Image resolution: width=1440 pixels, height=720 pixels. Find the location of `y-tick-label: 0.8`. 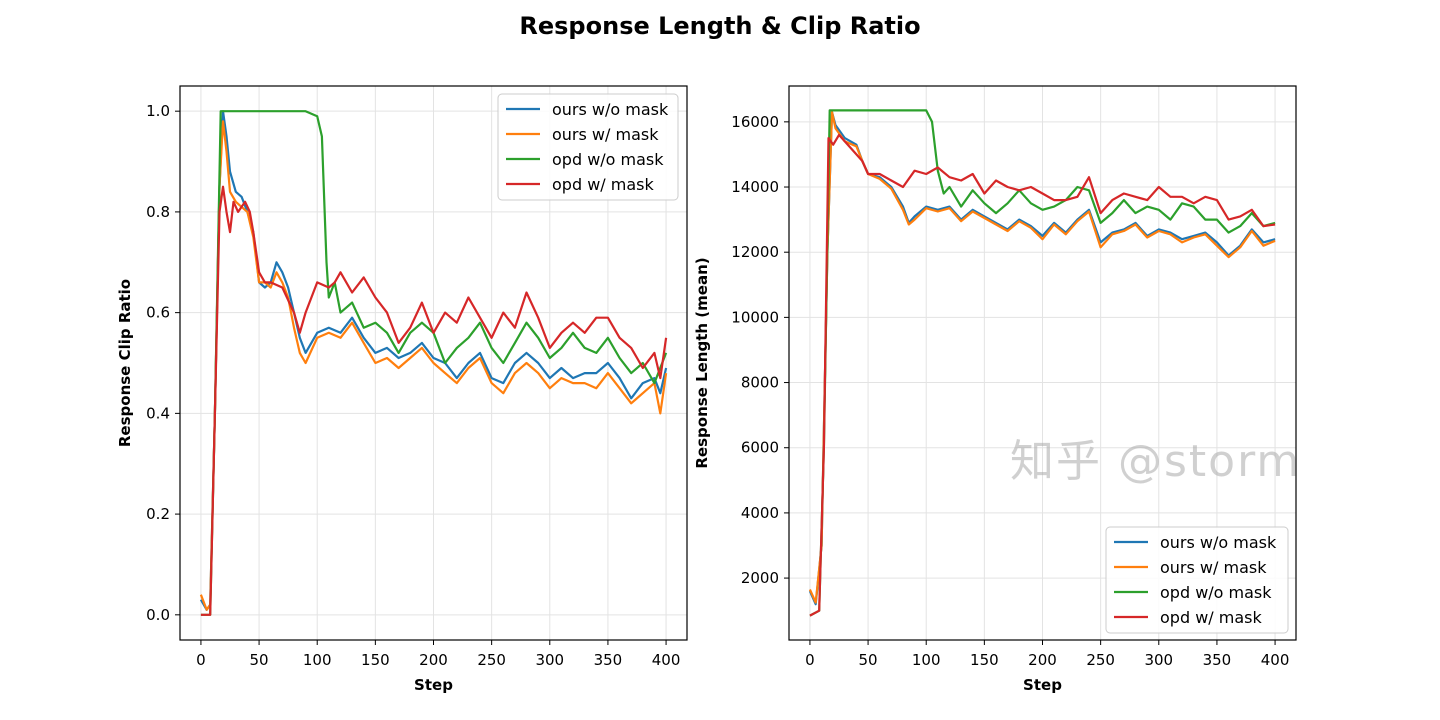

y-tick-label: 0.8 is located at coordinates (158, 212).